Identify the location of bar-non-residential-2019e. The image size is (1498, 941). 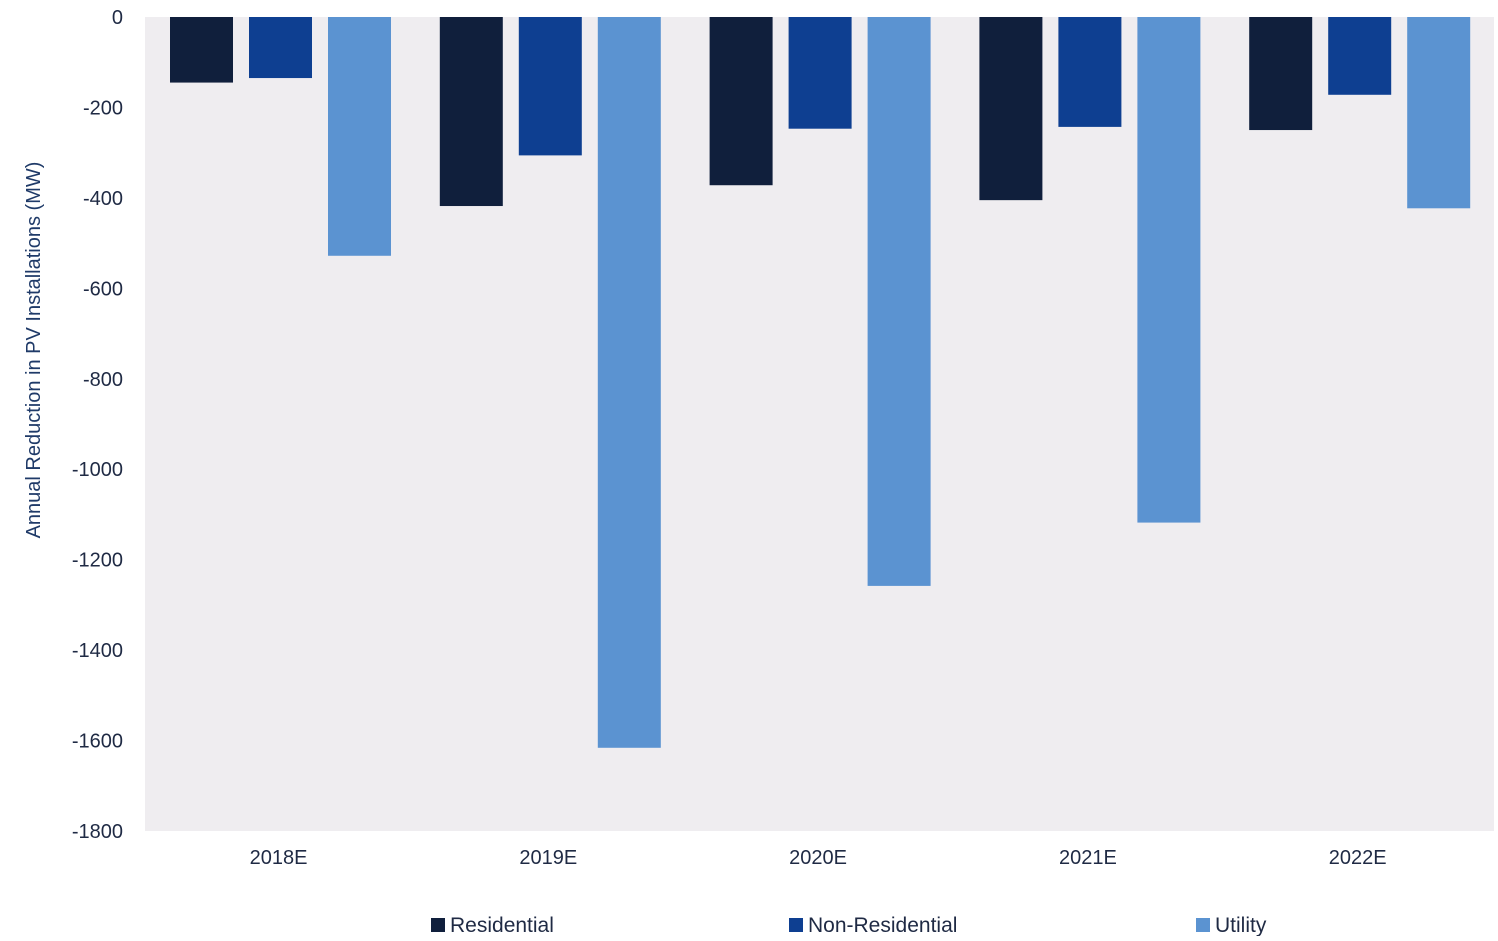
(550, 86).